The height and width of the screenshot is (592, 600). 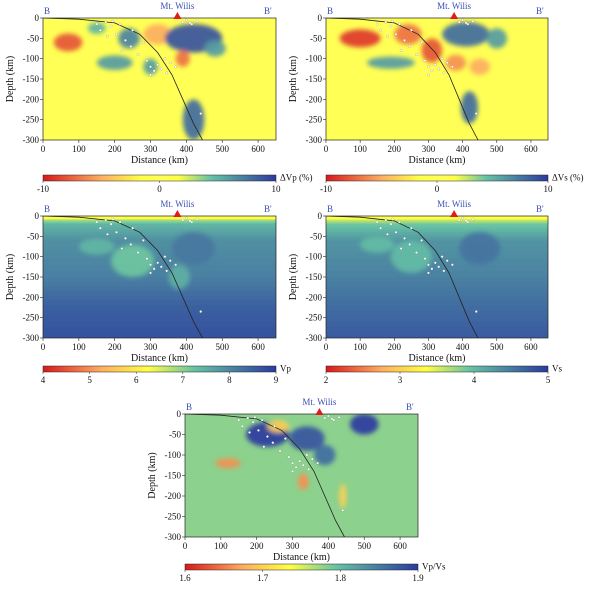 I want to click on y-tick-label: -50, so click(x=175, y=435).